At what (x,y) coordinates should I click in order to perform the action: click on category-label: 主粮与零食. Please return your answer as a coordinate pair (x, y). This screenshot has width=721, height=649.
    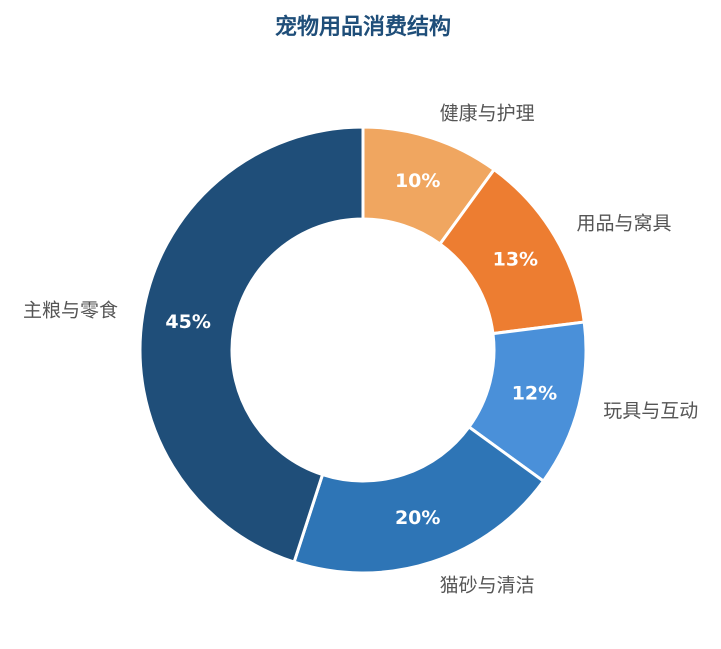
    Looking at the image, I should click on (70, 311).